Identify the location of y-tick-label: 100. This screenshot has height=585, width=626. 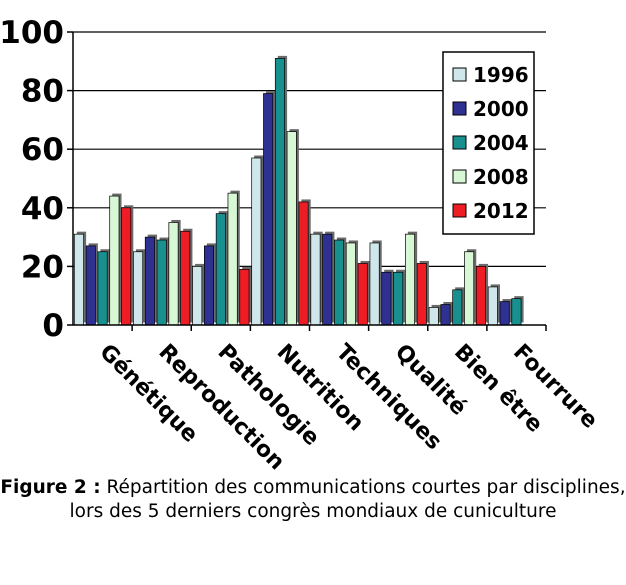
(32, 33).